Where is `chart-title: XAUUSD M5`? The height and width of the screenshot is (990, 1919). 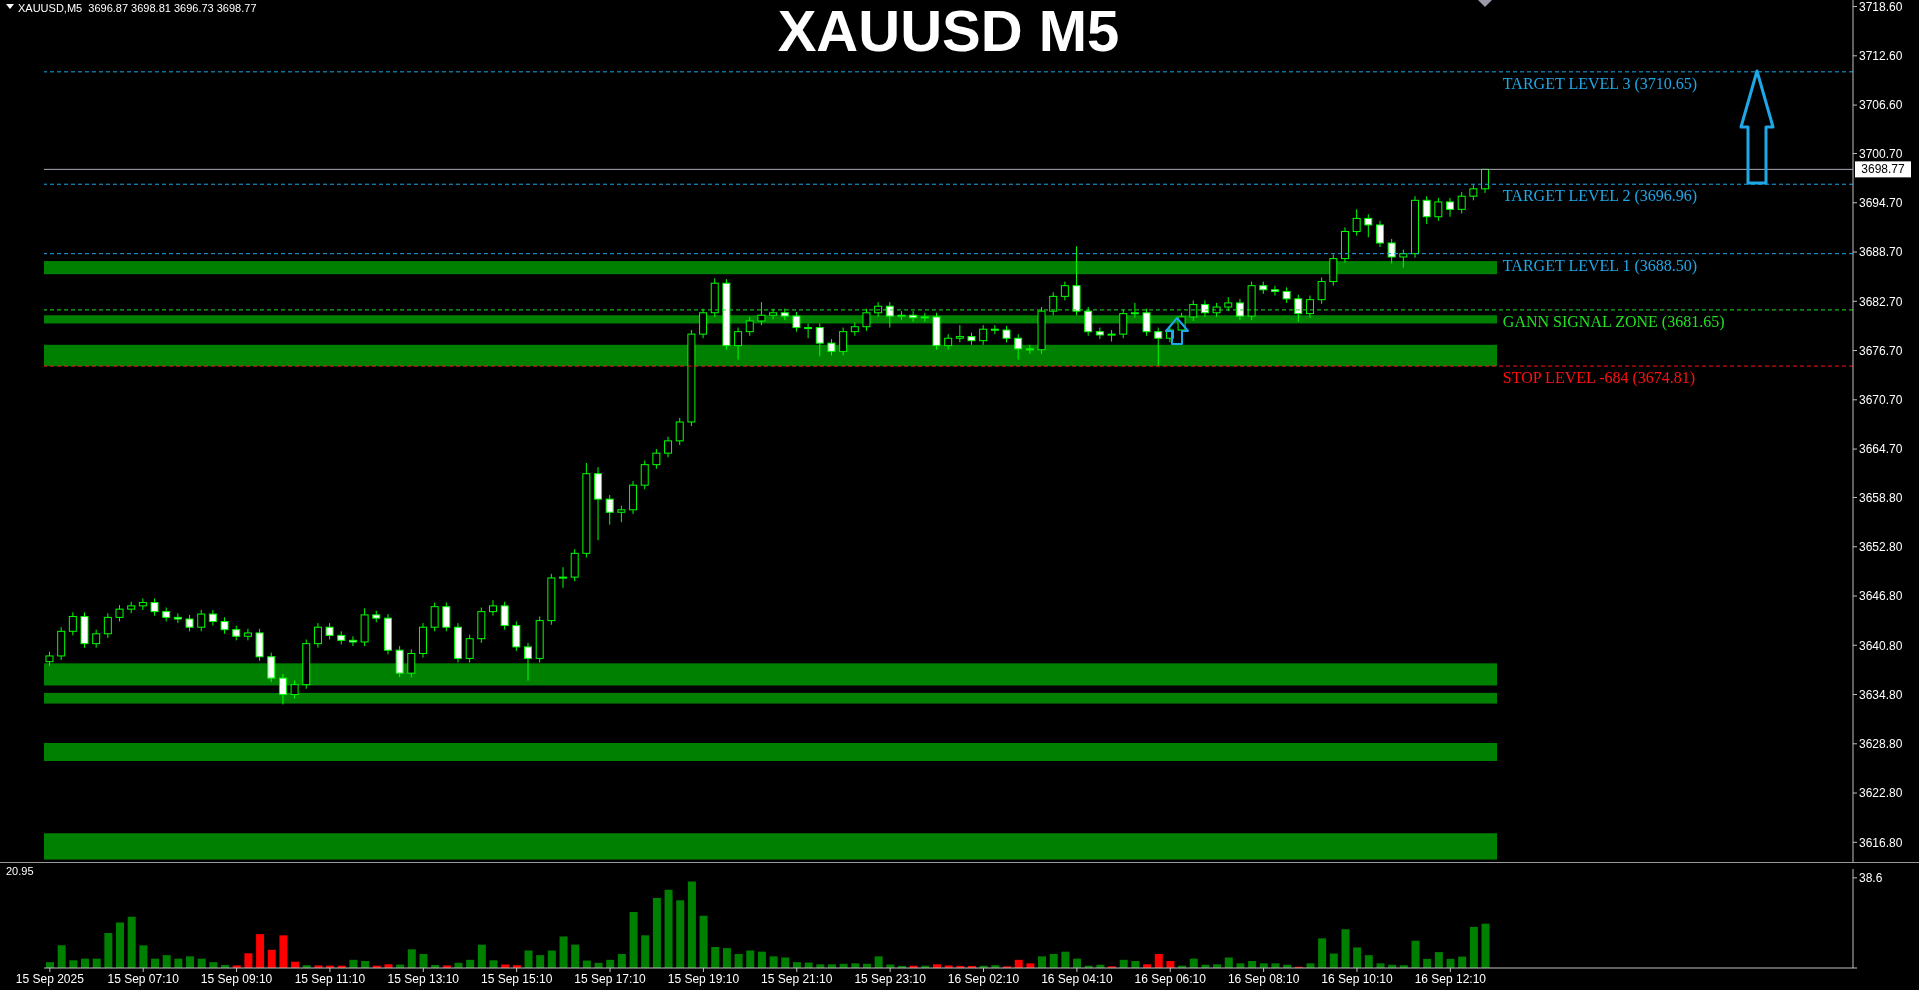 chart-title: XAUUSD M5 is located at coordinates (948, 31).